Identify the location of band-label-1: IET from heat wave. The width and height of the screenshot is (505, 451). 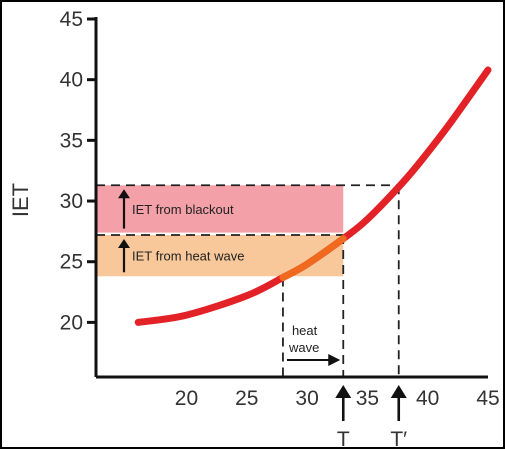
(188, 256).